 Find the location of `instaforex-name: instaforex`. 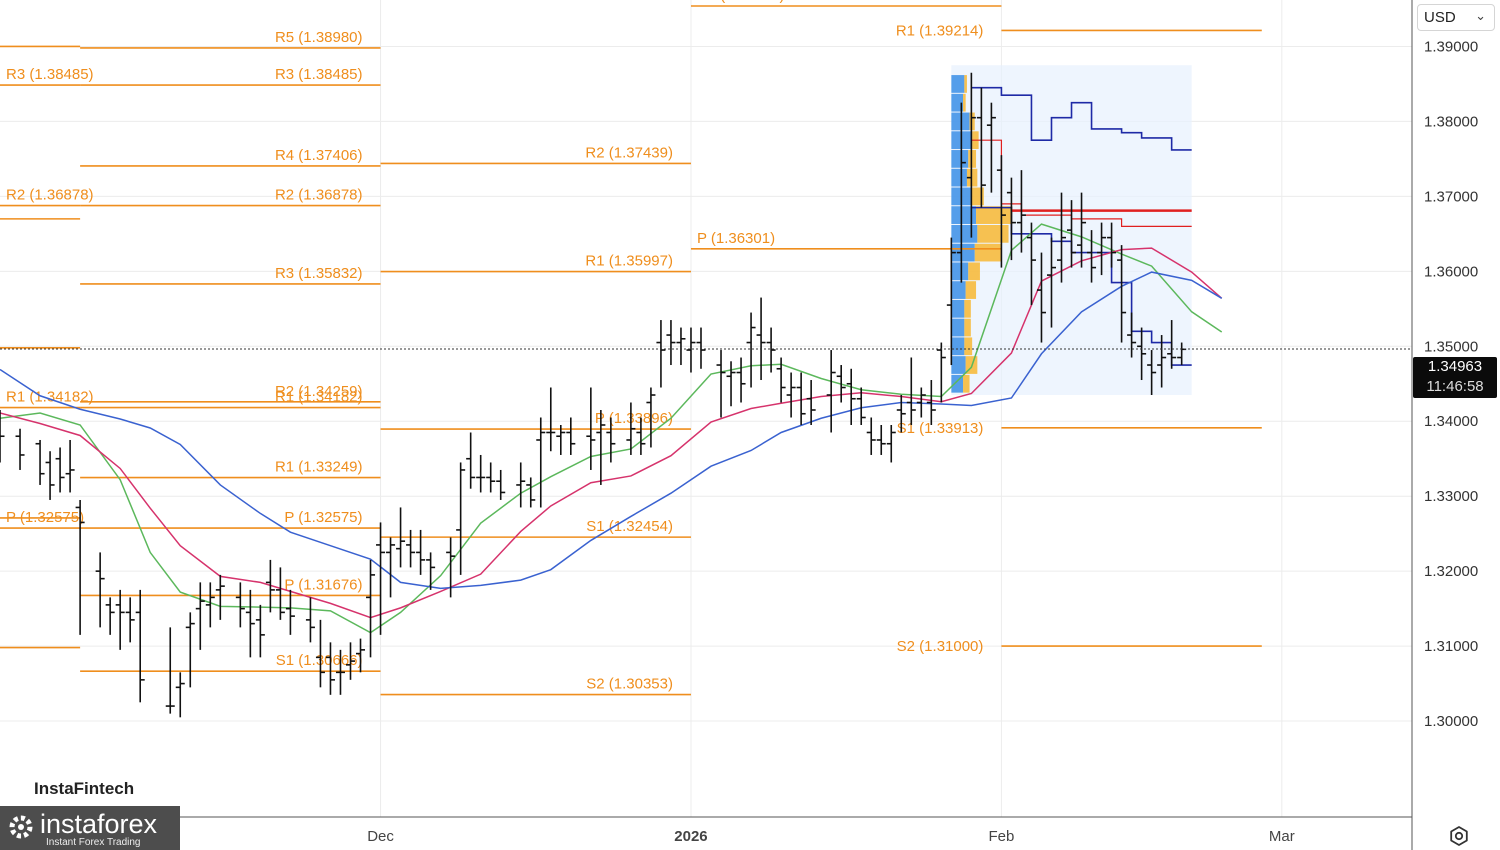

instaforex-name: instaforex is located at coordinates (99, 824).